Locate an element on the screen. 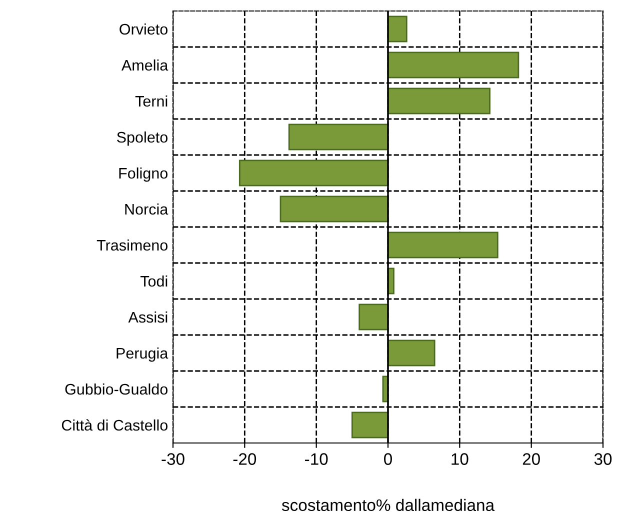  y-tick-label: Gubbio-Gualdo is located at coordinates (116, 389).